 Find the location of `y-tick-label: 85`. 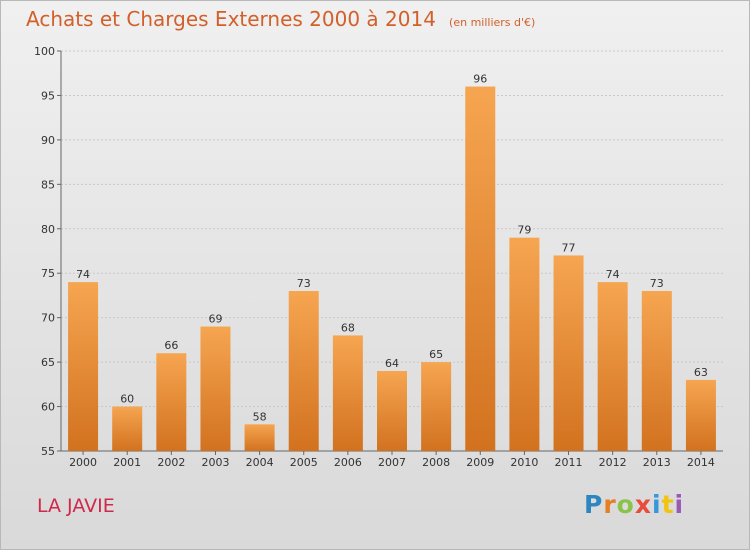

y-tick-label: 85 is located at coordinates (48, 184).